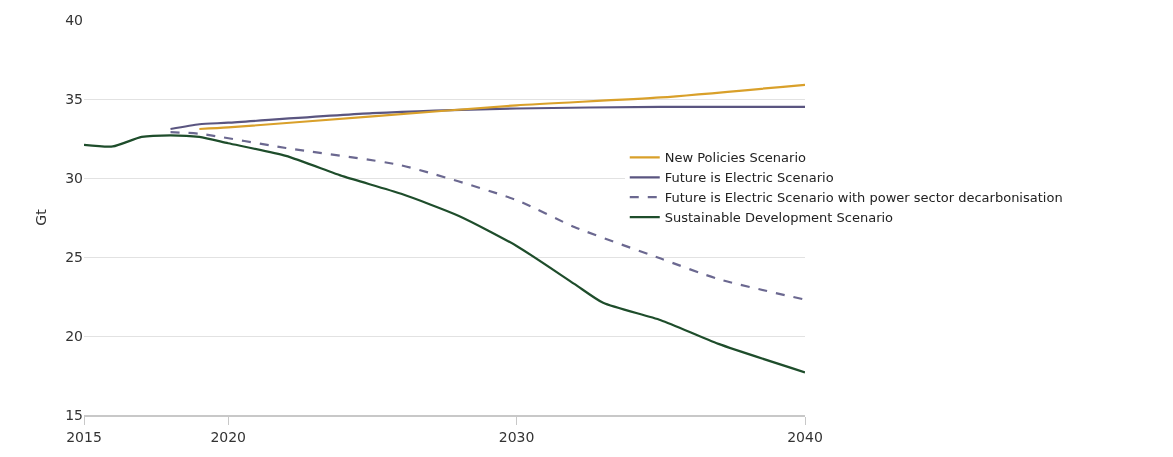 This screenshot has height=457, width=1173. I want to click on legend-label: Sustainable Development Scenario, so click(779, 218).